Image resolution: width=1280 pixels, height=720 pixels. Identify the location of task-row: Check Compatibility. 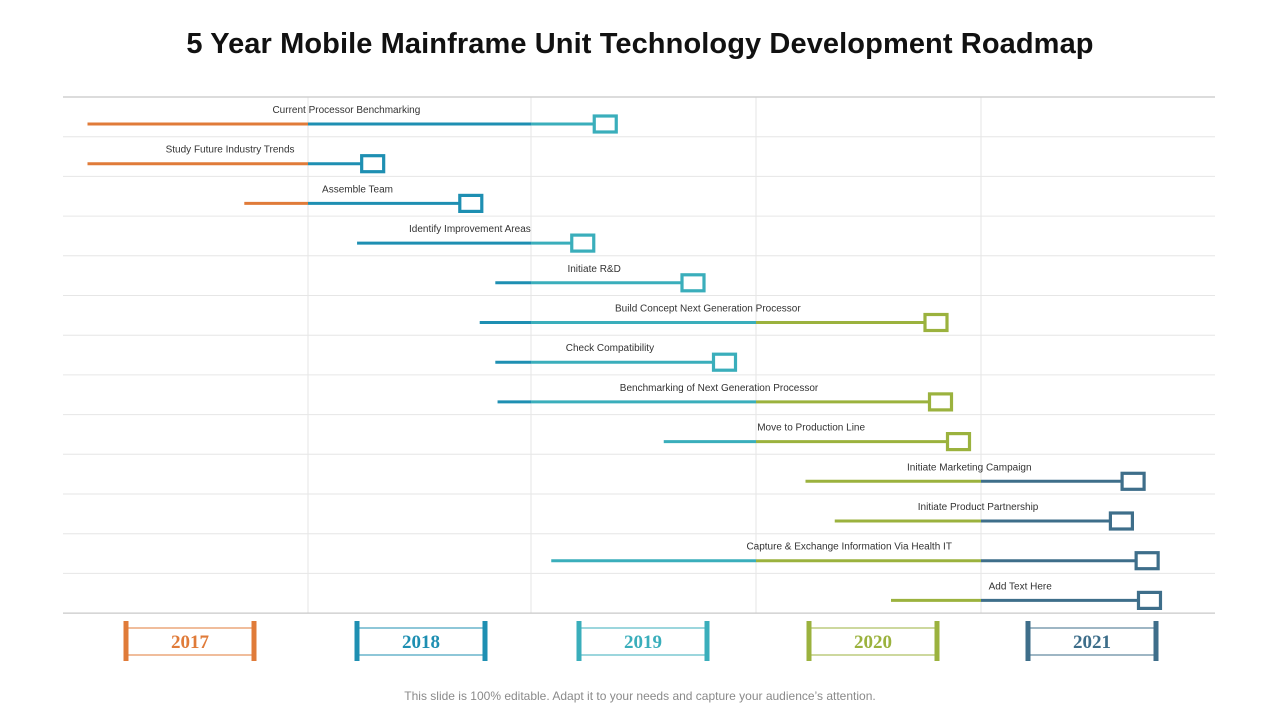
(616, 357).